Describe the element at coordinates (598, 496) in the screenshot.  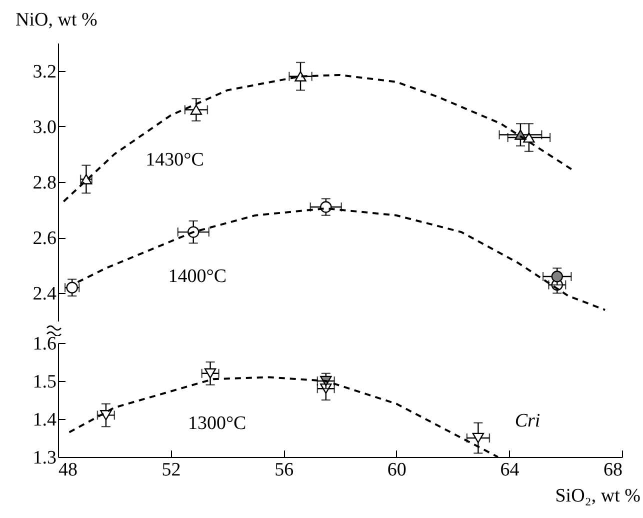
I see `x-axis-title: SiO₂, wt %` at that location.